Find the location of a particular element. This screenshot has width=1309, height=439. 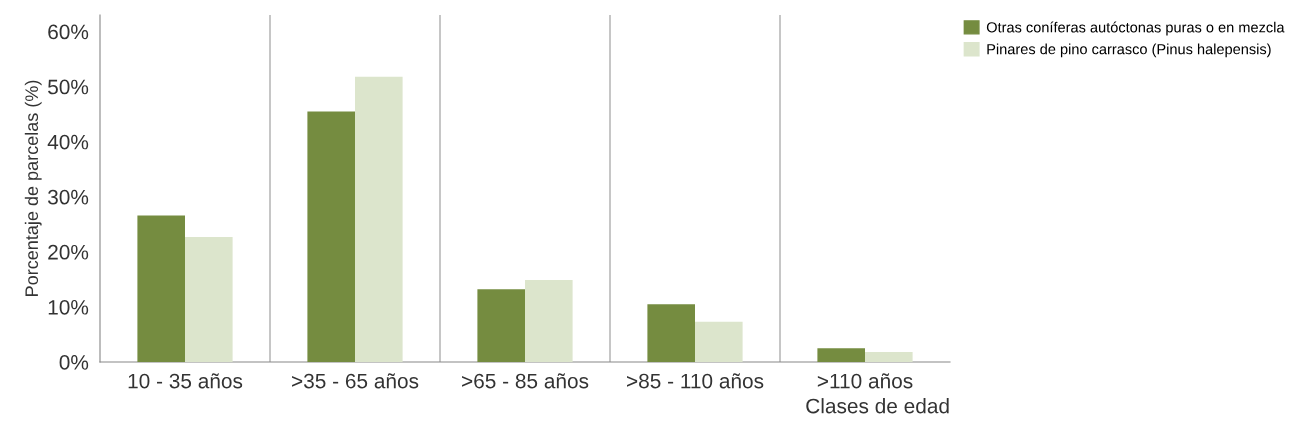

x-tick-label: >35 - 65 años is located at coordinates (355, 381).